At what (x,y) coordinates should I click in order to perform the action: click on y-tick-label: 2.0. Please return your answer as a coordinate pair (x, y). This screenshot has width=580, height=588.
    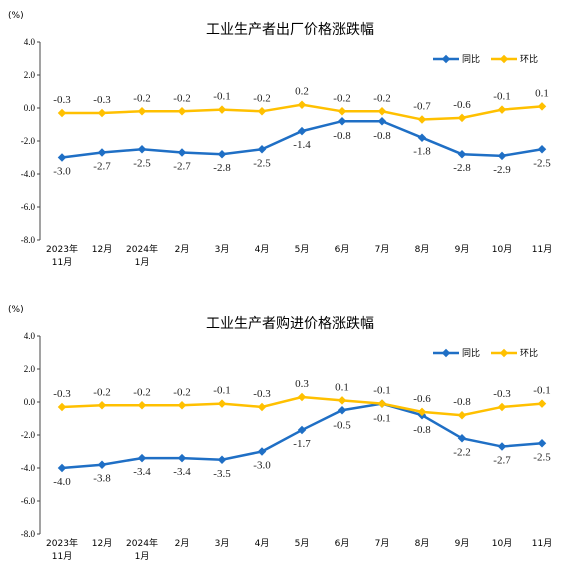
    Looking at the image, I should click on (30, 75).